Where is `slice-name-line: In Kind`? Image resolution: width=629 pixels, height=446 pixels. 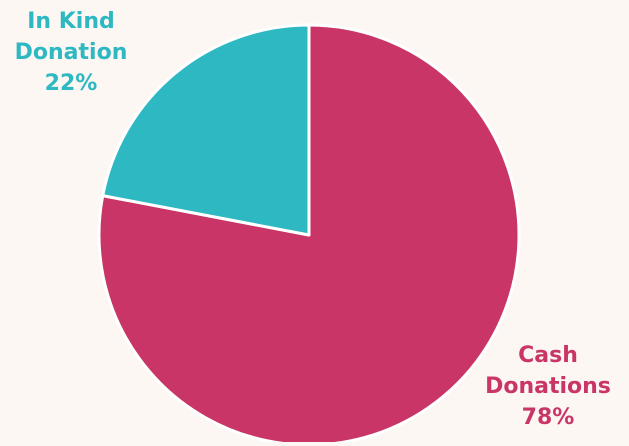 slice-name-line: In Kind is located at coordinates (71, 21).